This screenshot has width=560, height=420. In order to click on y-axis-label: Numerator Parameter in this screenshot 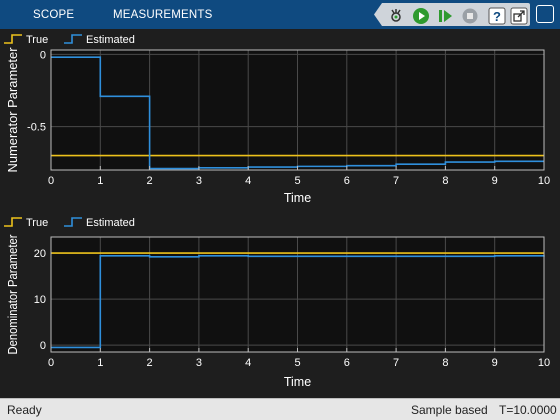, I will do `click(13, 110)`.